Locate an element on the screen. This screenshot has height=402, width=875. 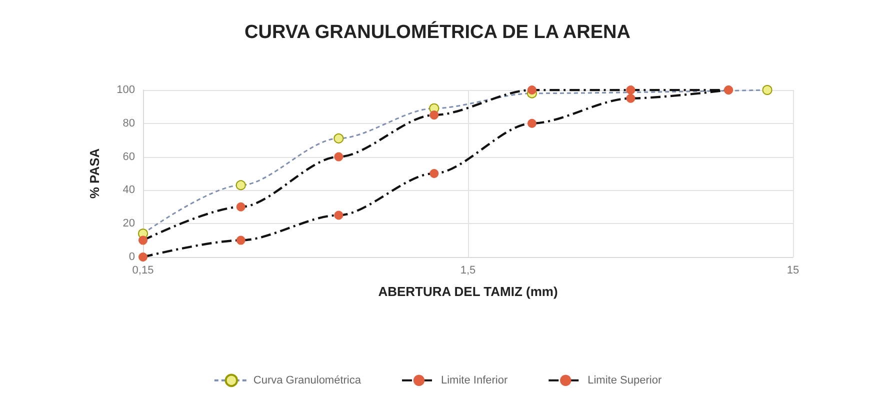
y-tick-label: 80 is located at coordinates (128, 123).